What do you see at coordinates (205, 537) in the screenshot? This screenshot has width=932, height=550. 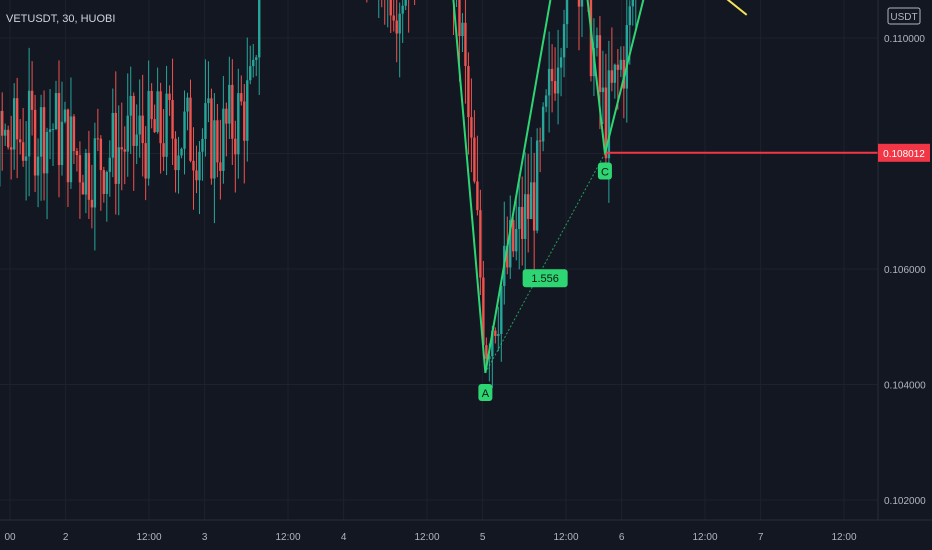 I see `x-tick-label: 3` at bounding box center [205, 537].